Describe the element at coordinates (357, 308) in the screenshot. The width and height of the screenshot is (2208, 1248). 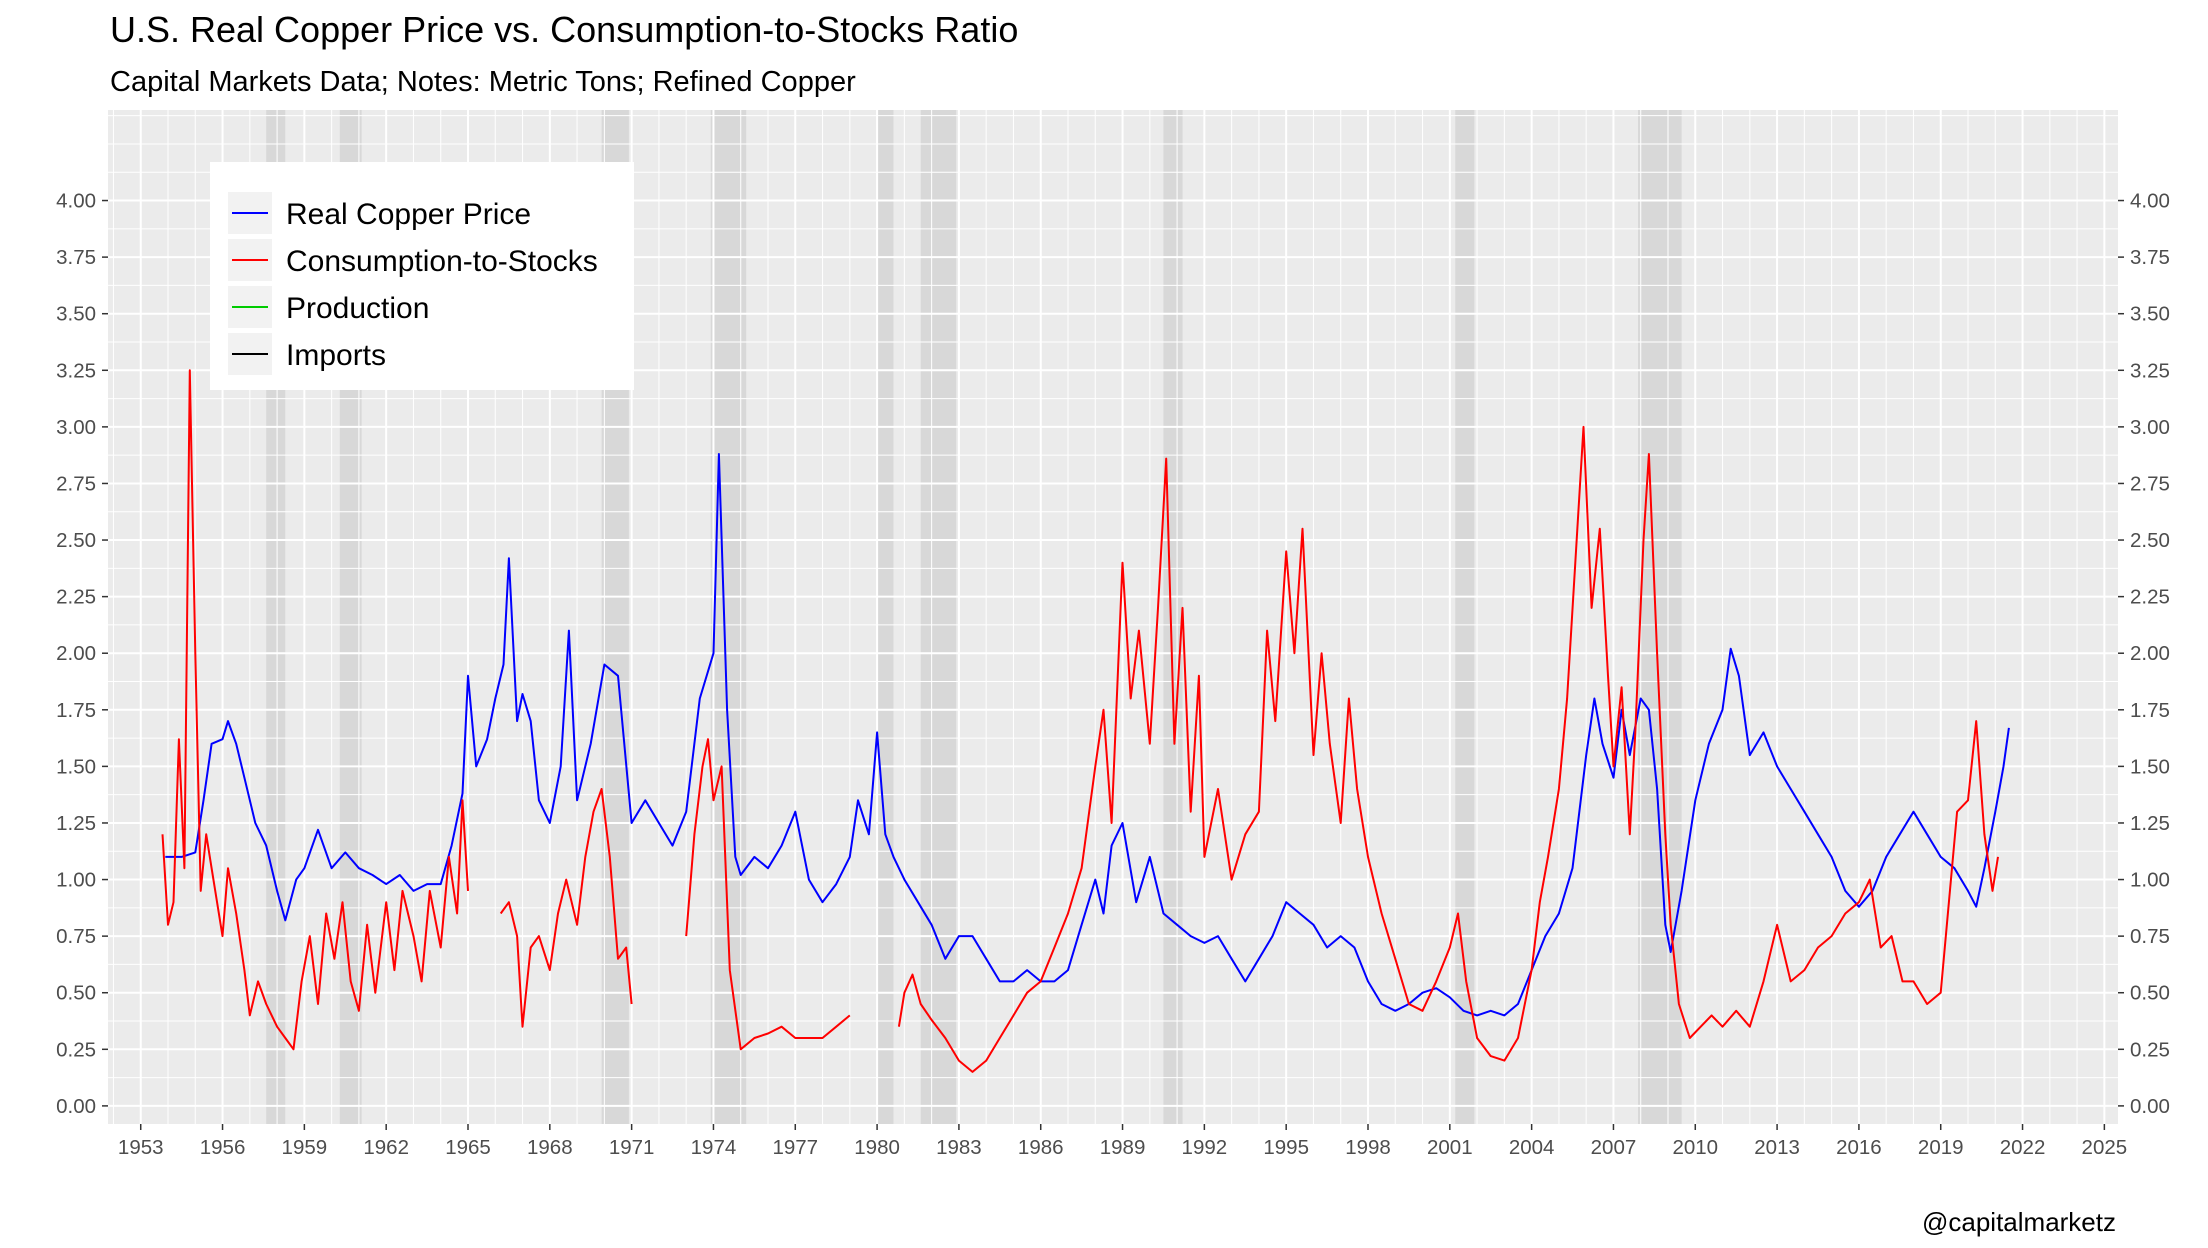
I see `legend-label-production: Production` at that location.